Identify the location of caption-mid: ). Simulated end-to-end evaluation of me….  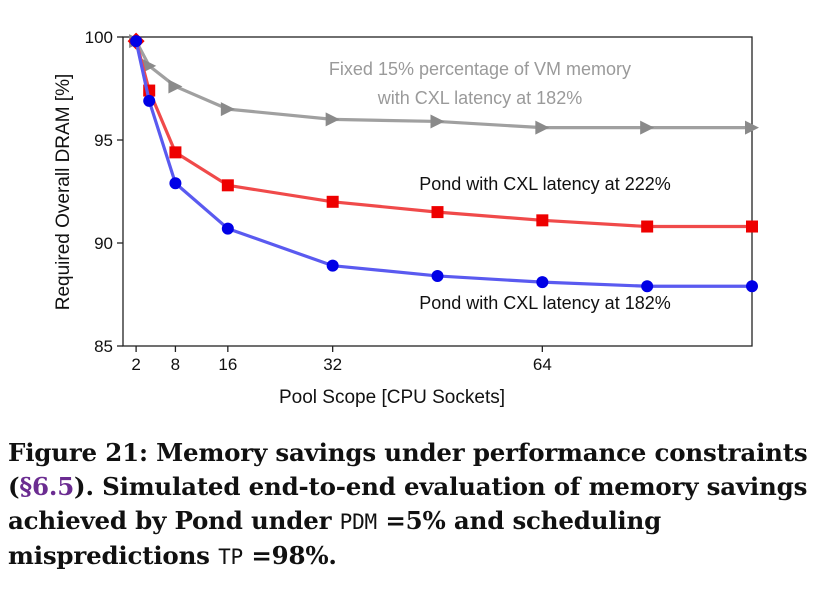
(408, 503).